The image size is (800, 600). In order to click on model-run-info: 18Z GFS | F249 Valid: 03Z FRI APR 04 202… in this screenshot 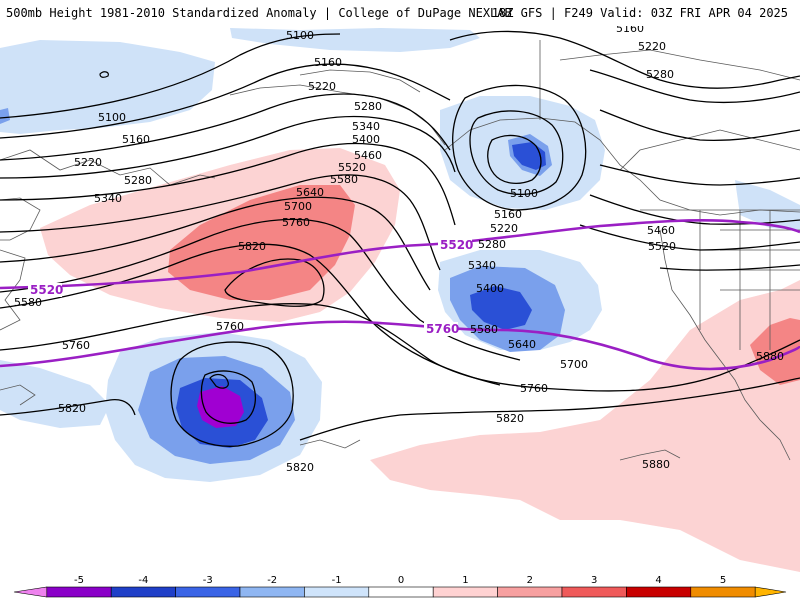, I will do `click(639, 13)`.